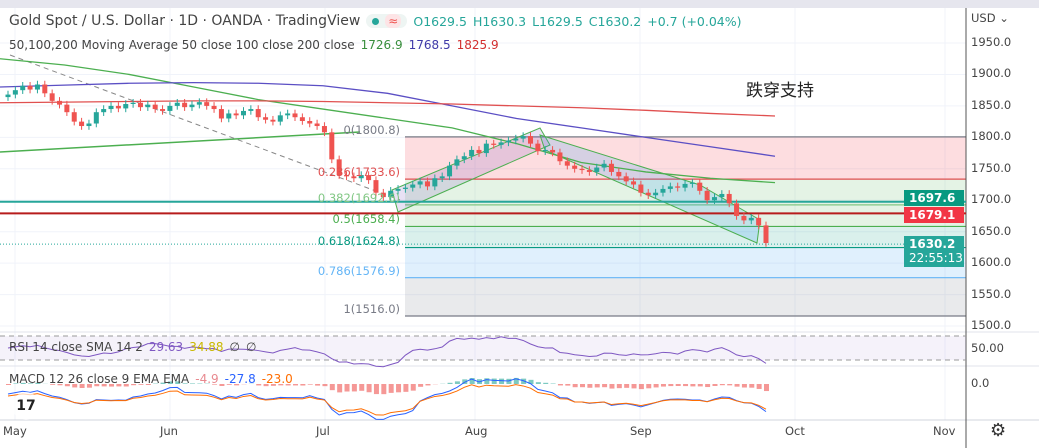 This screenshot has width=1039, height=448. What do you see at coordinates (650, 189) in the screenshot?
I see `falling-channel` at bounding box center [650, 189].